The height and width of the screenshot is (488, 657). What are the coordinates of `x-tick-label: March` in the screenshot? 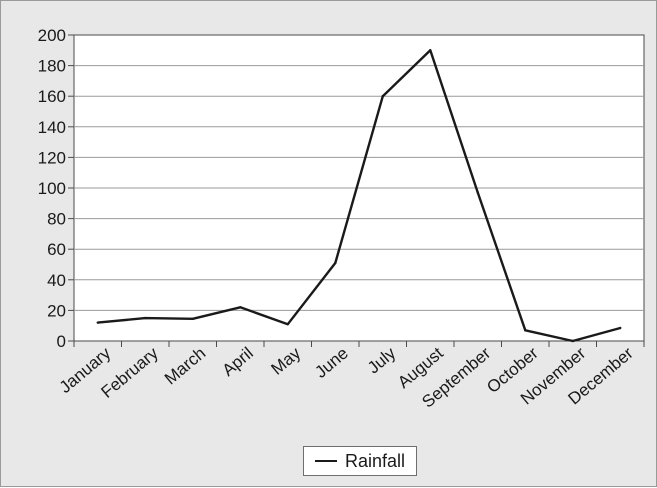 It's located at (185, 366).